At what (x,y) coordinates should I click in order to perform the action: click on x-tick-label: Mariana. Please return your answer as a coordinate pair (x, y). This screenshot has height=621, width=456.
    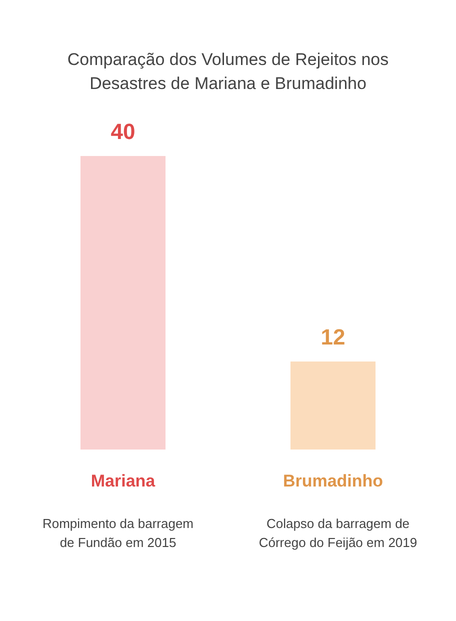
    Looking at the image, I should click on (123, 480).